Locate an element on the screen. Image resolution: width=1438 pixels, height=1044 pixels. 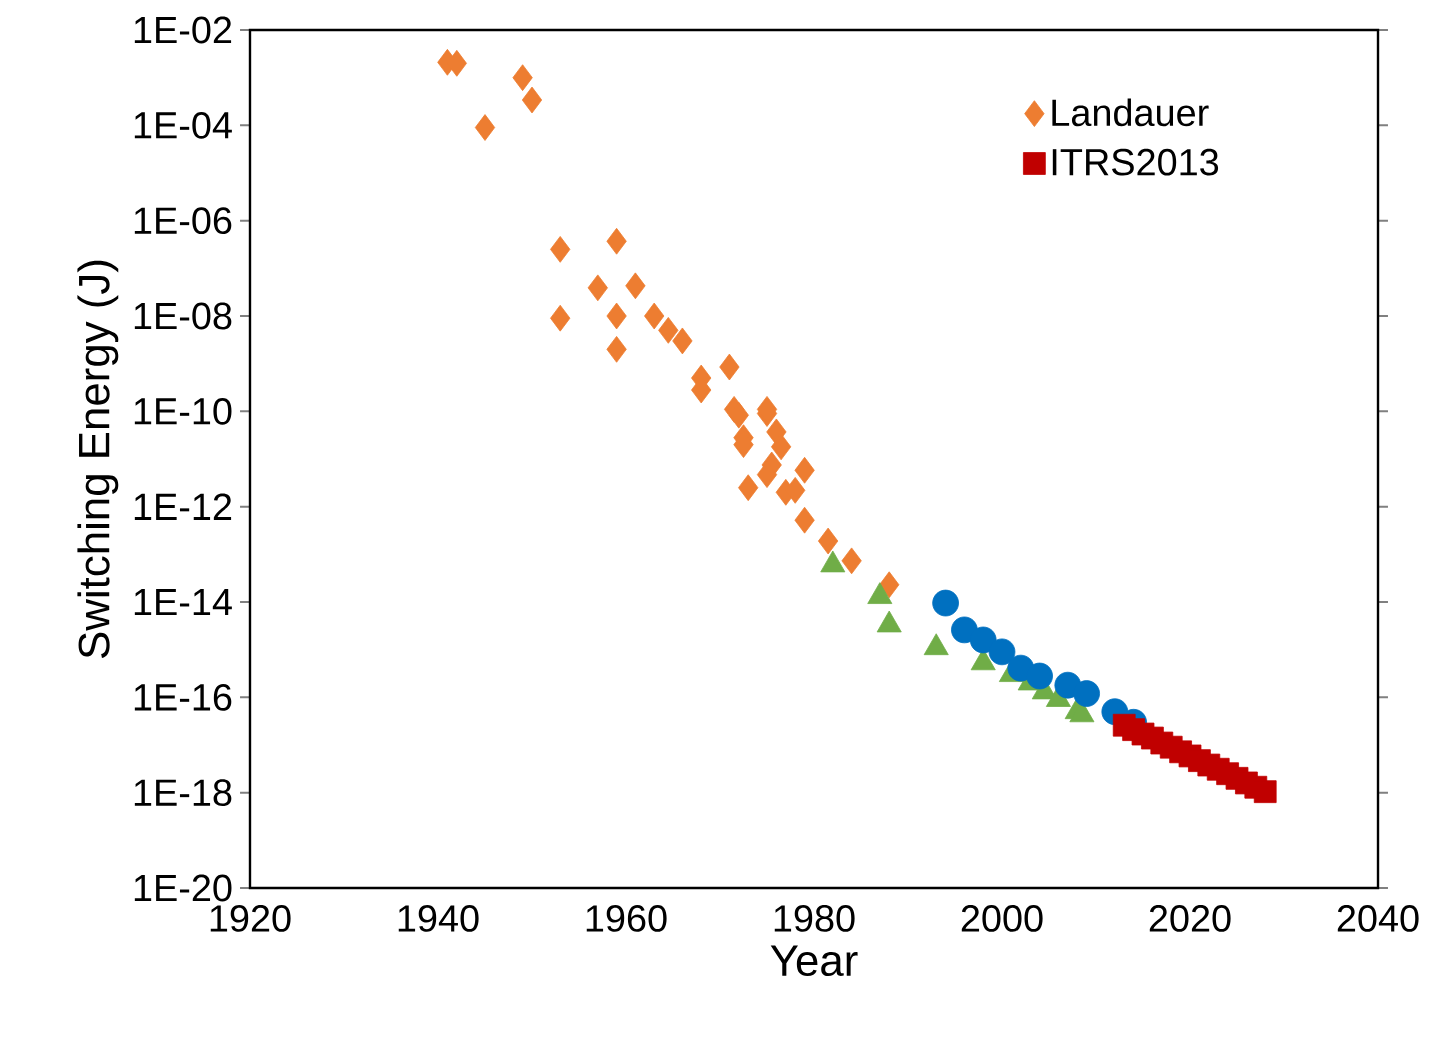
y-tick-label: 1E-16 is located at coordinates (183, 697).